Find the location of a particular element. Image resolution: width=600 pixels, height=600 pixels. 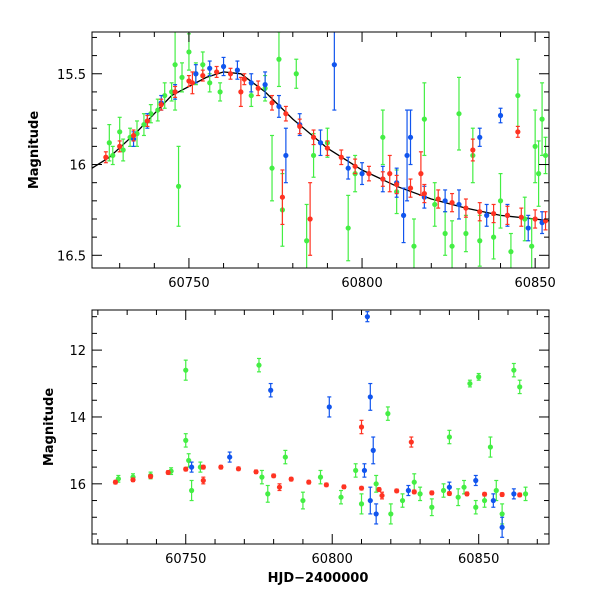

x-tick-label: 60850 is located at coordinates (478, 559).